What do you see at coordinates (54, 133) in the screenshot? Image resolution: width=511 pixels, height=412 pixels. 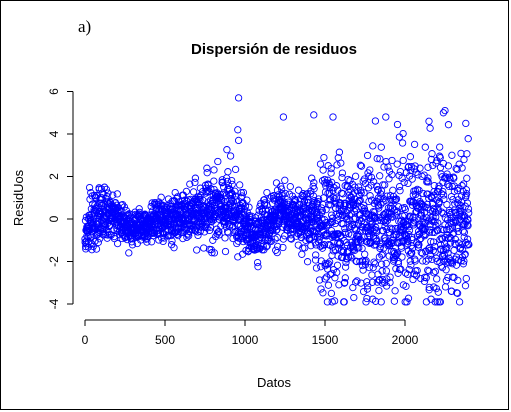 I see `y-tick-label: 4` at bounding box center [54, 133].